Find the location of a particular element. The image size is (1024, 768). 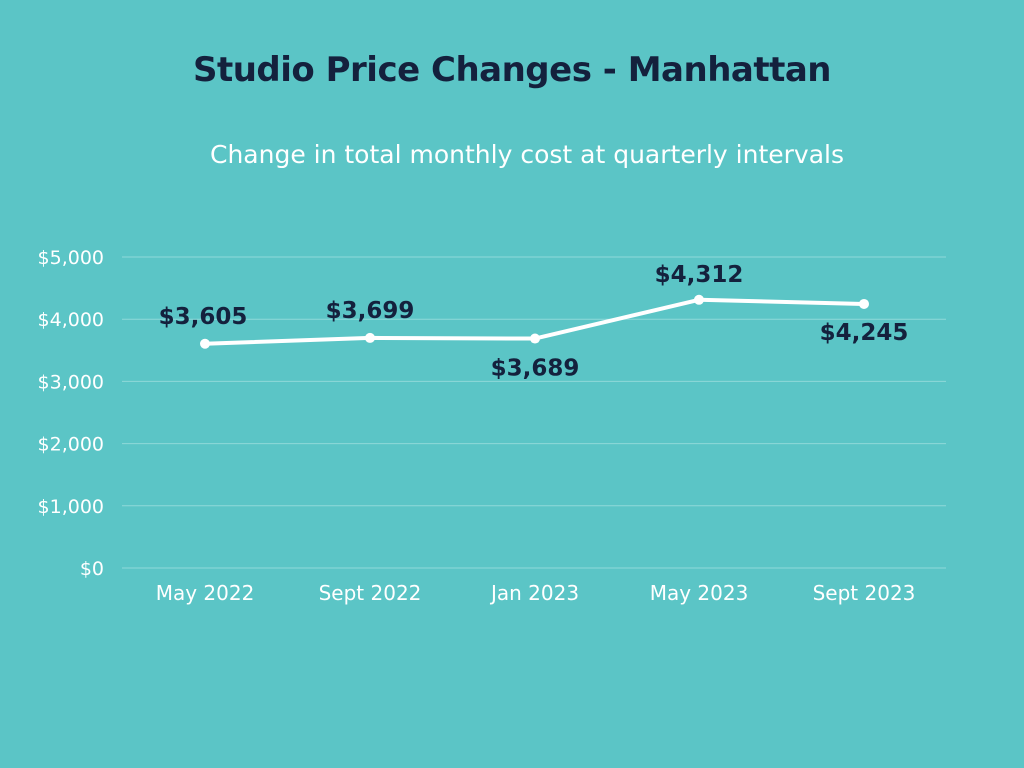

x-tick-label: Sept 2022 is located at coordinates (370, 593).